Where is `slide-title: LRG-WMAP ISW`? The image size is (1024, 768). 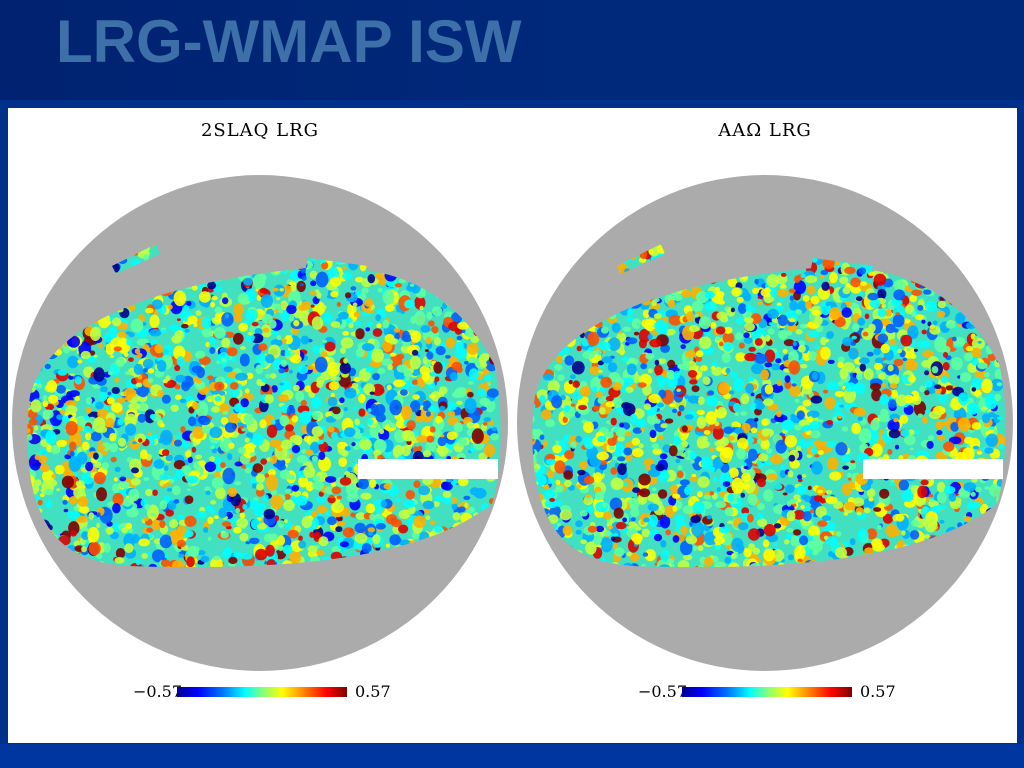
slide-title: LRG-WMAP ISW is located at coordinates (289, 41).